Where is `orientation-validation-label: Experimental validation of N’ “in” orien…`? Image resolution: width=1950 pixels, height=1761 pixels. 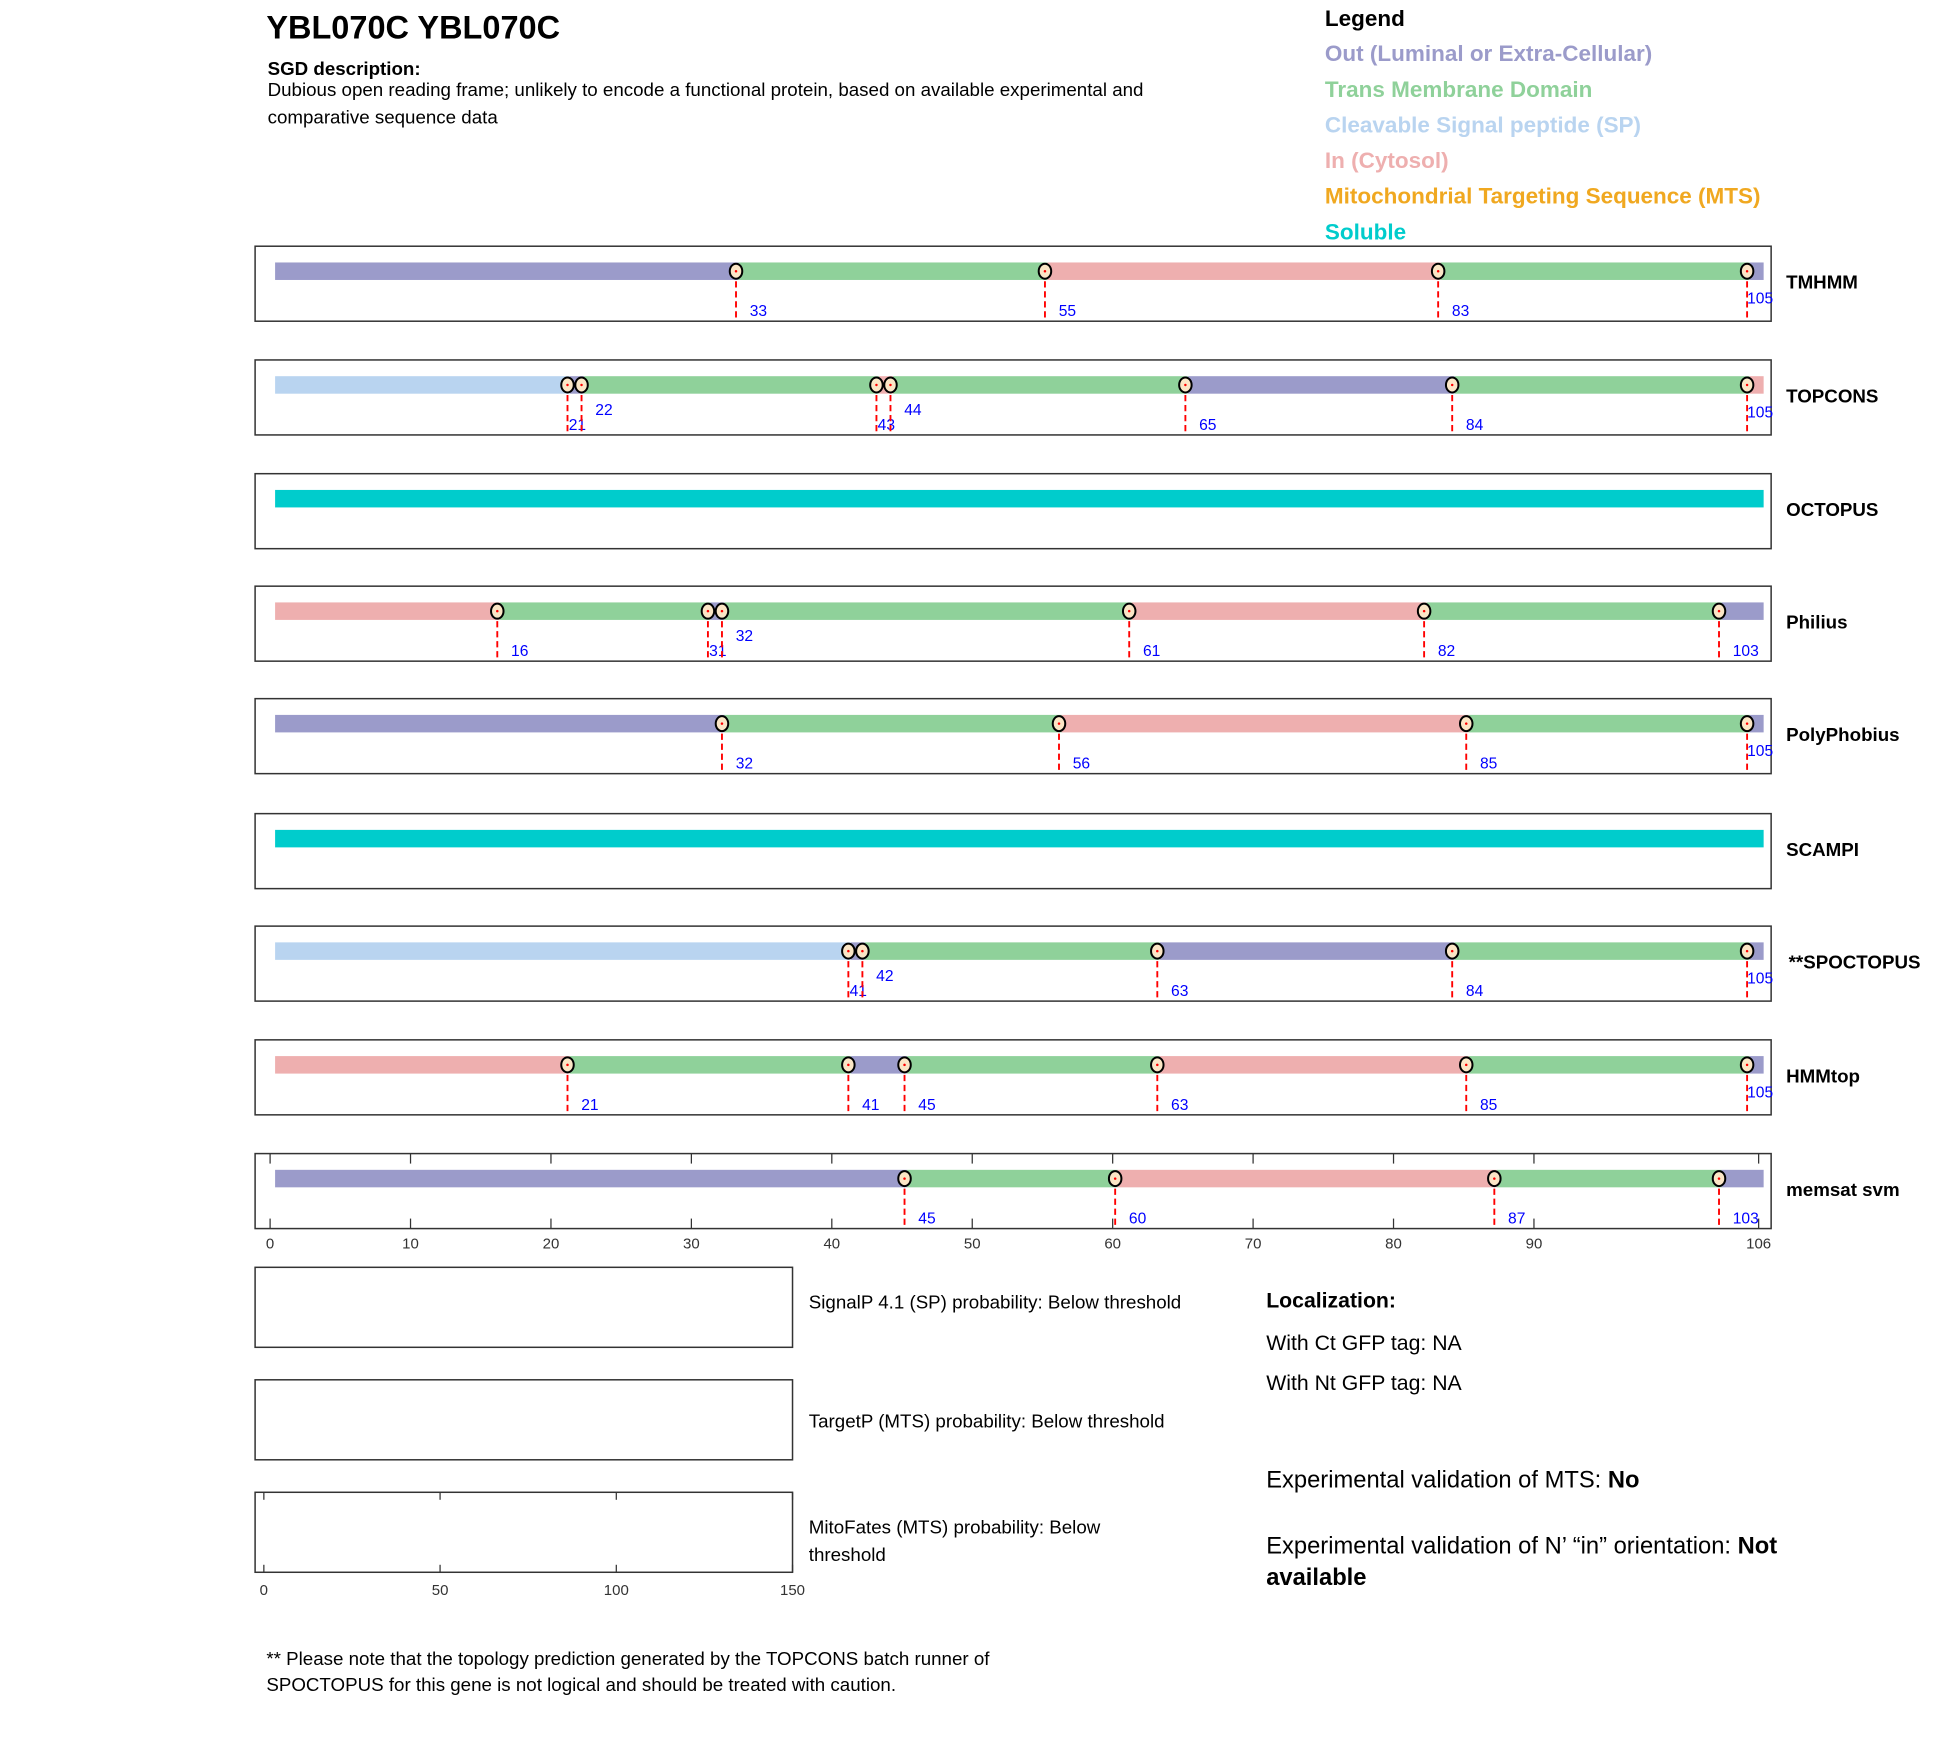
orientation-validation-label: Experimental validation of N’ “in” orien… is located at coordinates (1501, 1547).